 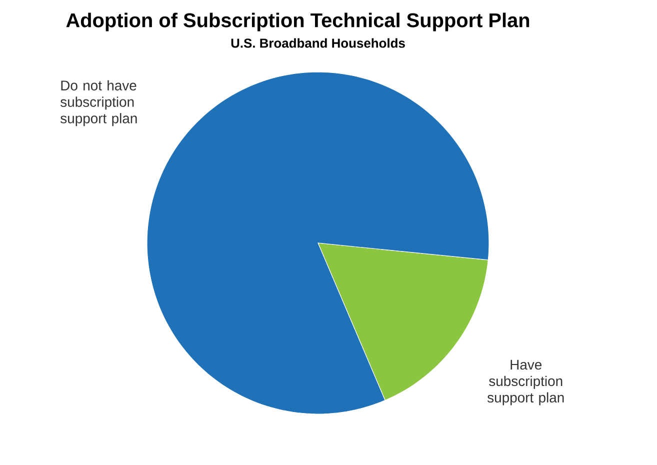 I want to click on chart-subtitle: U.S. Broadband Households, so click(x=318, y=43).